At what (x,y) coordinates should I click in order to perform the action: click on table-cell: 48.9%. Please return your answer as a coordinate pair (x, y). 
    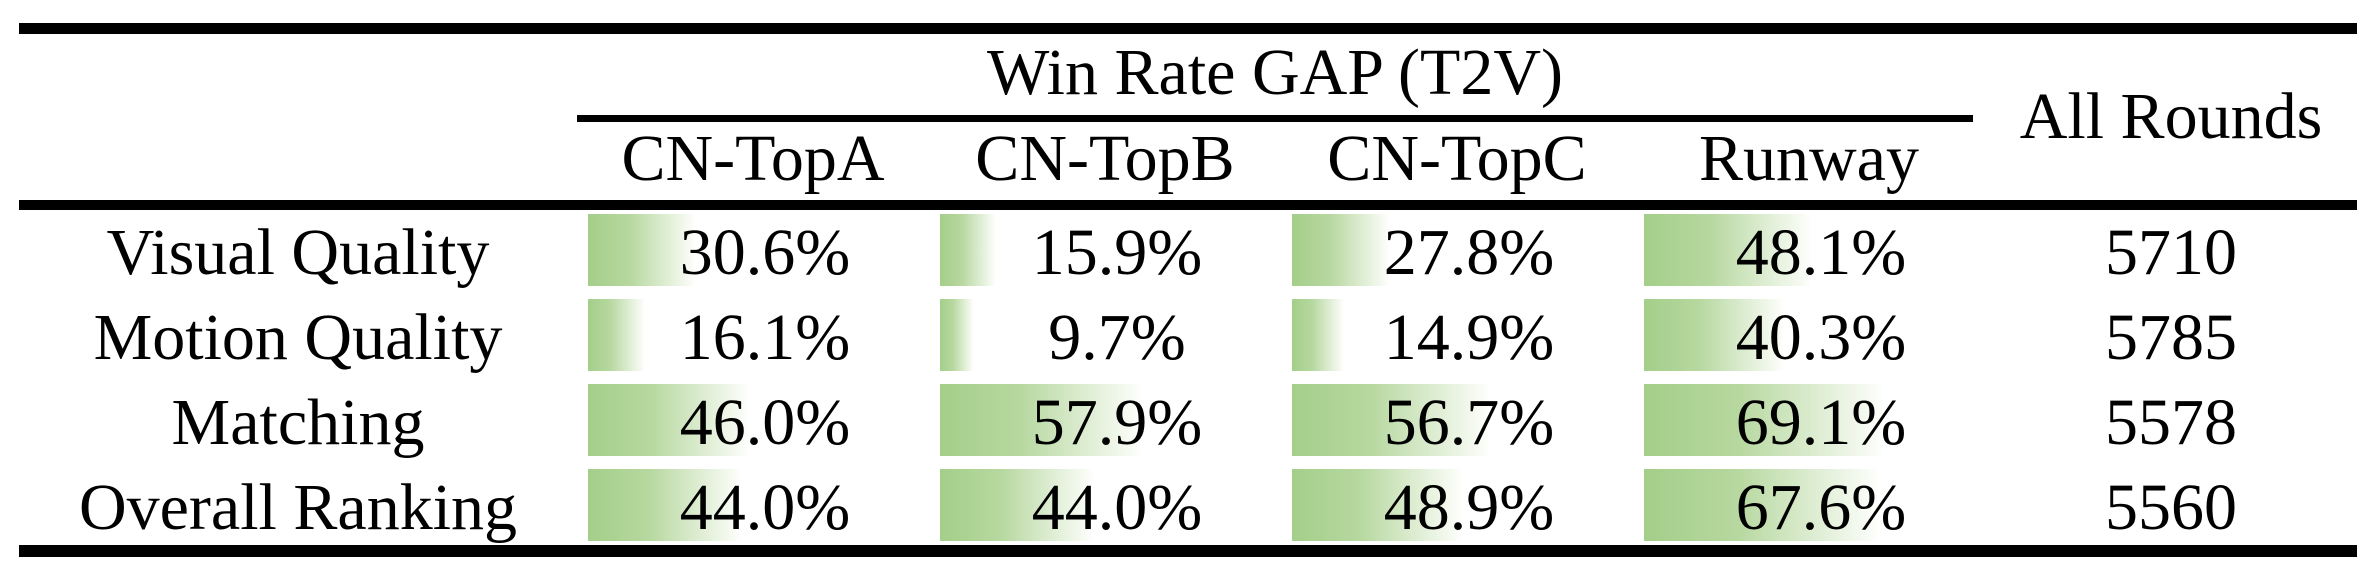
    Looking at the image, I should click on (1457, 507).